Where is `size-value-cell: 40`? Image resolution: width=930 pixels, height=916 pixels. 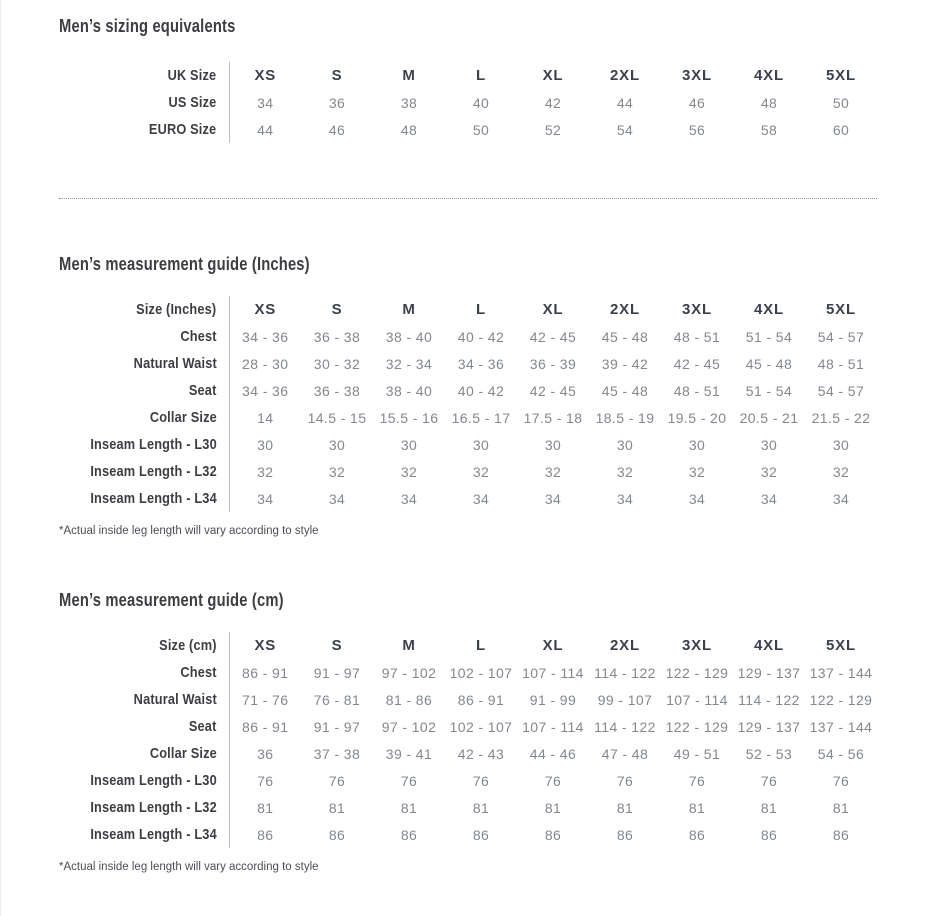
size-value-cell: 40 is located at coordinates (481, 102).